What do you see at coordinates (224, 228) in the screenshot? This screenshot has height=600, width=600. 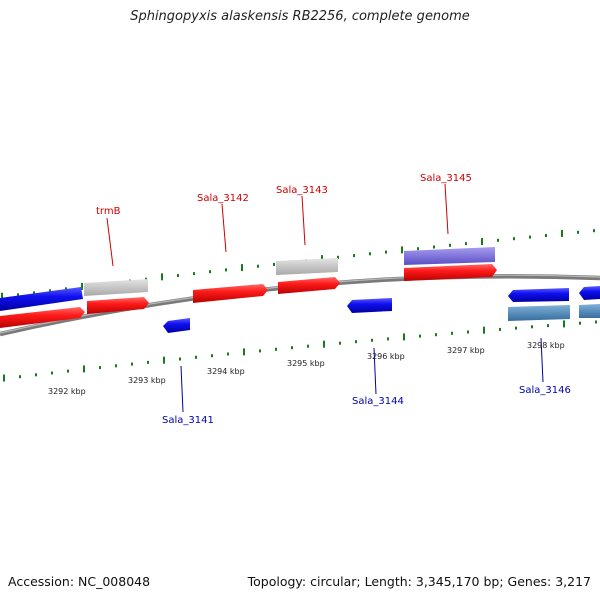 I see `leader-sala3142` at bounding box center [224, 228].